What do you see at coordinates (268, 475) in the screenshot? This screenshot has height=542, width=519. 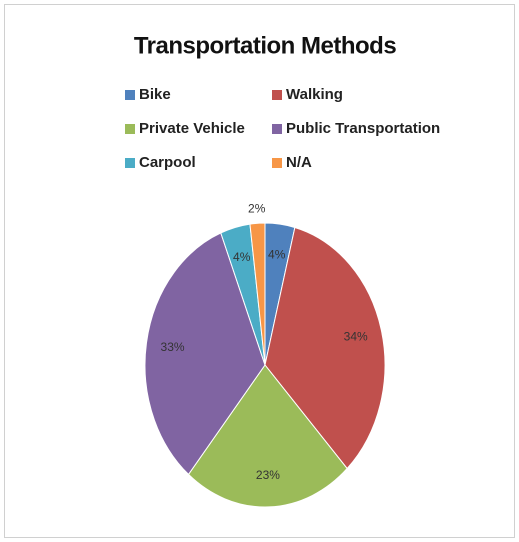 I see `value-label: 23%` at bounding box center [268, 475].